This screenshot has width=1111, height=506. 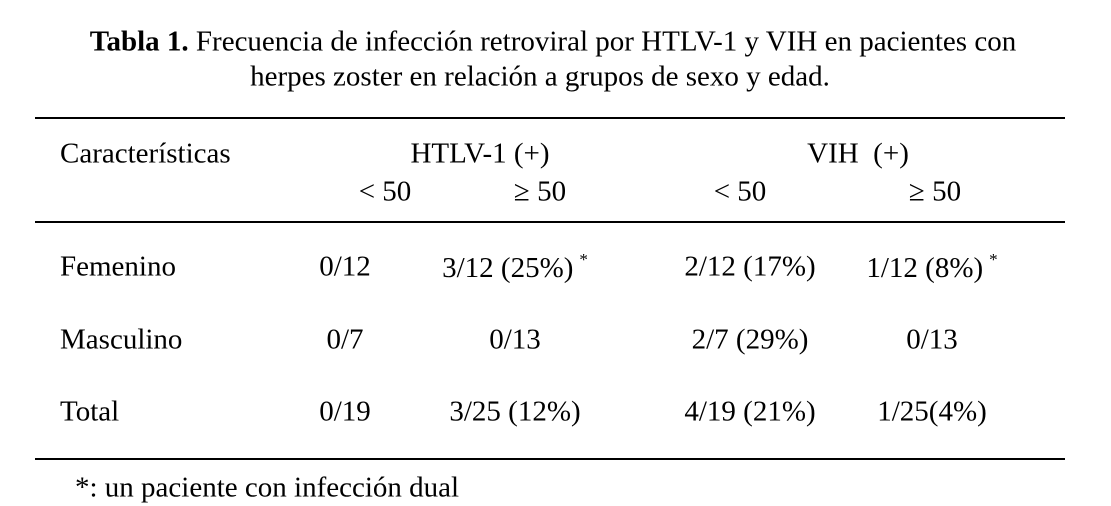 I want to click on cell: 3/25 (12%), so click(x=515, y=411).